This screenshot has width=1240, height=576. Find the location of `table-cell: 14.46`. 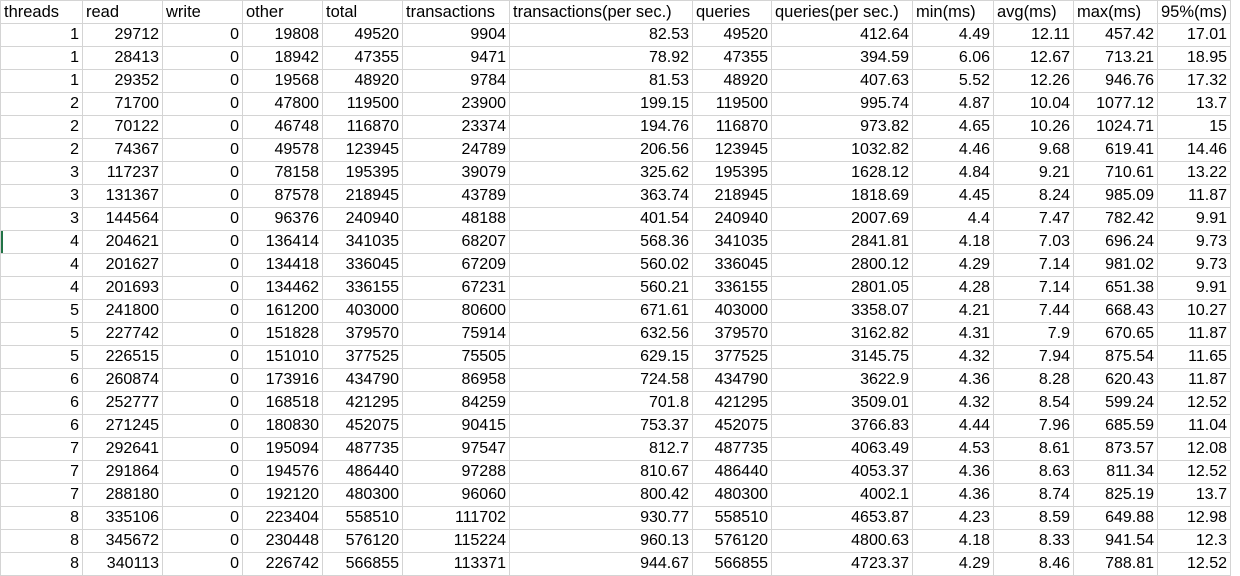

table-cell: 14.46 is located at coordinates (1194, 150).